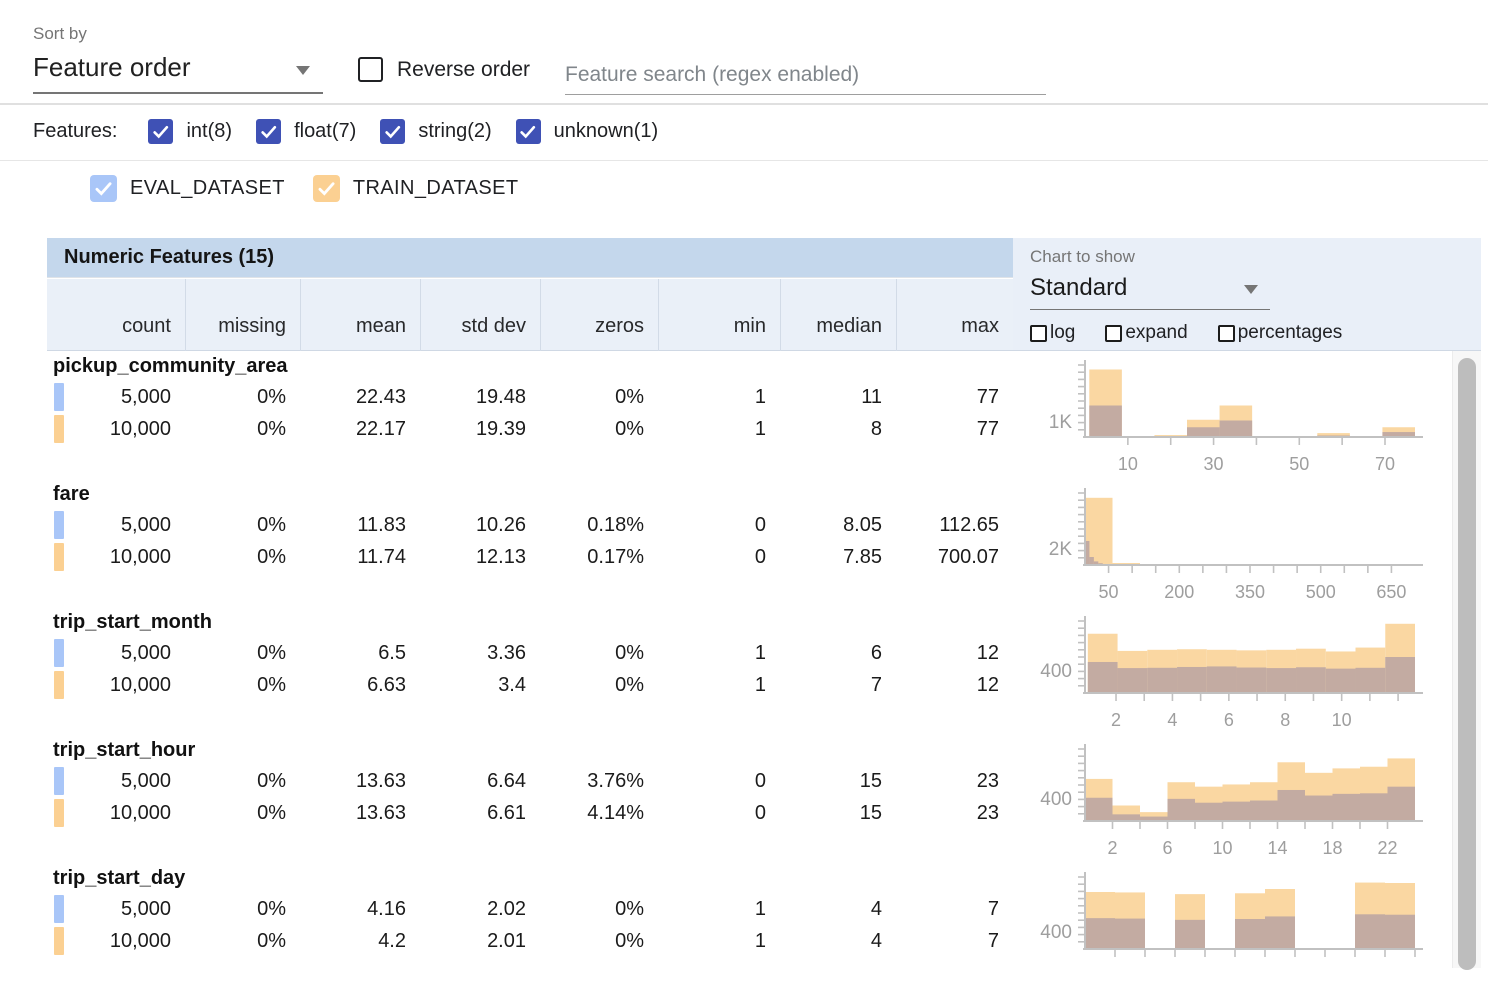  I want to click on sort-by-label: Sort by, so click(60, 33).